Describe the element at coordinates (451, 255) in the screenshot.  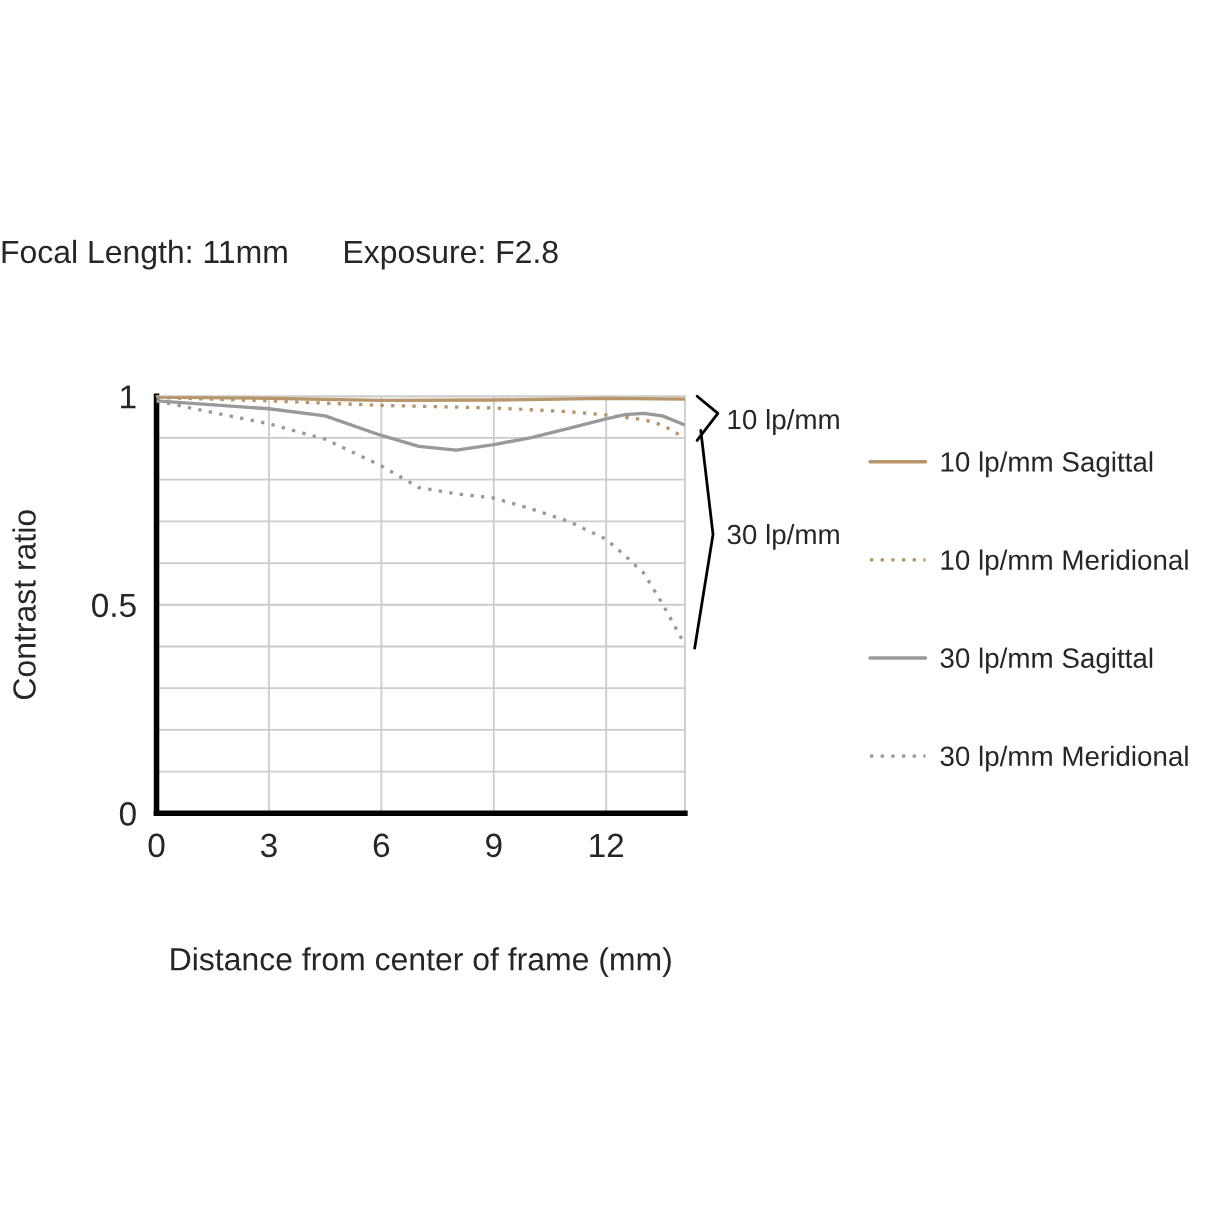
I see `chart-subtitle: Exposure: F2.8` at that location.